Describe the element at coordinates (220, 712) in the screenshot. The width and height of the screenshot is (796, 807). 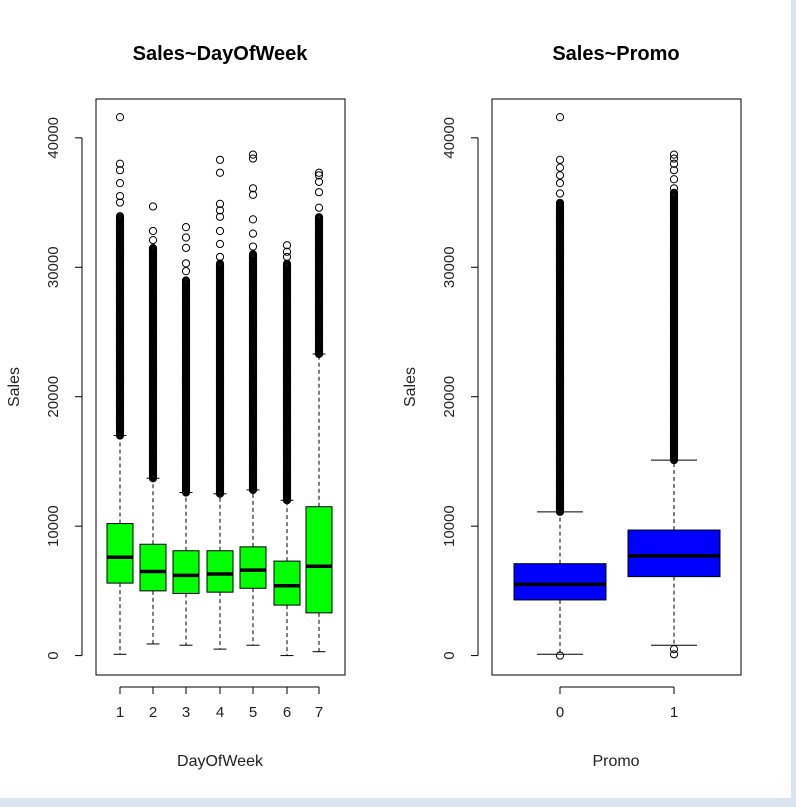
I see `x-tick-label: 4` at that location.